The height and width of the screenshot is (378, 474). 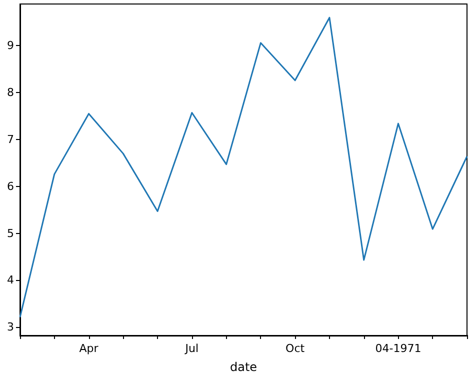 What do you see at coordinates (244, 367) in the screenshot?
I see `x-axis-title: date` at bounding box center [244, 367].